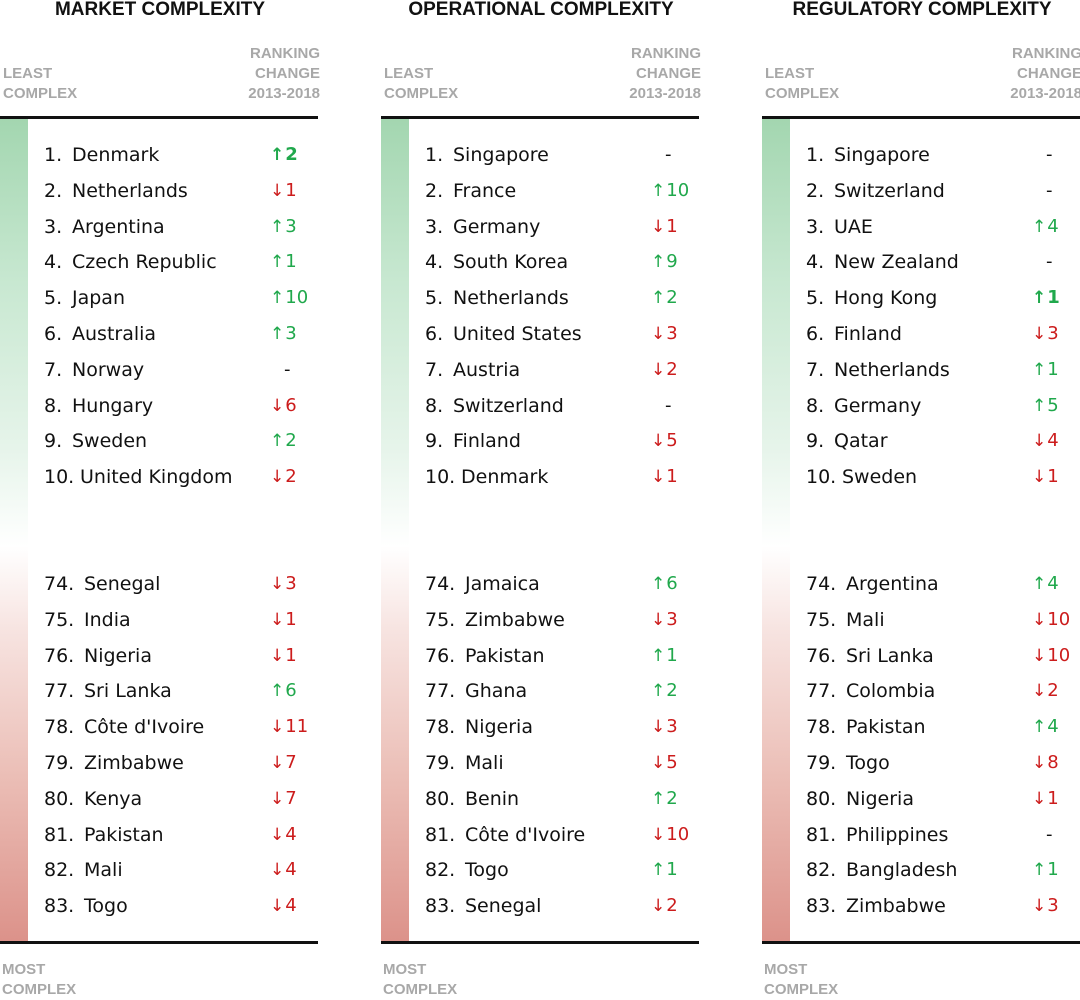 This screenshot has width=1080, height=1000. What do you see at coordinates (114, 334) in the screenshot?
I see `country-name: Australia` at bounding box center [114, 334].